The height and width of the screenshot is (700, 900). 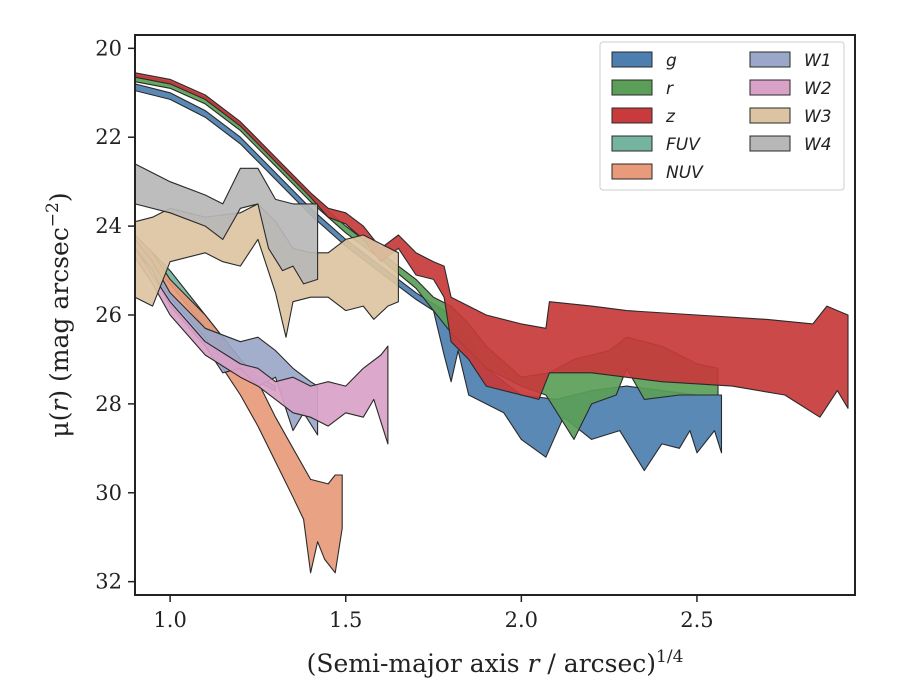 I want to click on legend-label-w3: W3, so click(x=818, y=117).